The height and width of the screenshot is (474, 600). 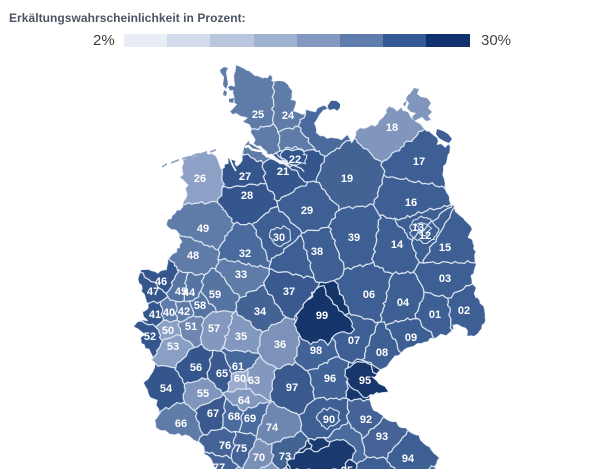 What do you see at coordinates (225, 446) in the screenshot?
I see `svg-text: 76` at bounding box center [225, 446].